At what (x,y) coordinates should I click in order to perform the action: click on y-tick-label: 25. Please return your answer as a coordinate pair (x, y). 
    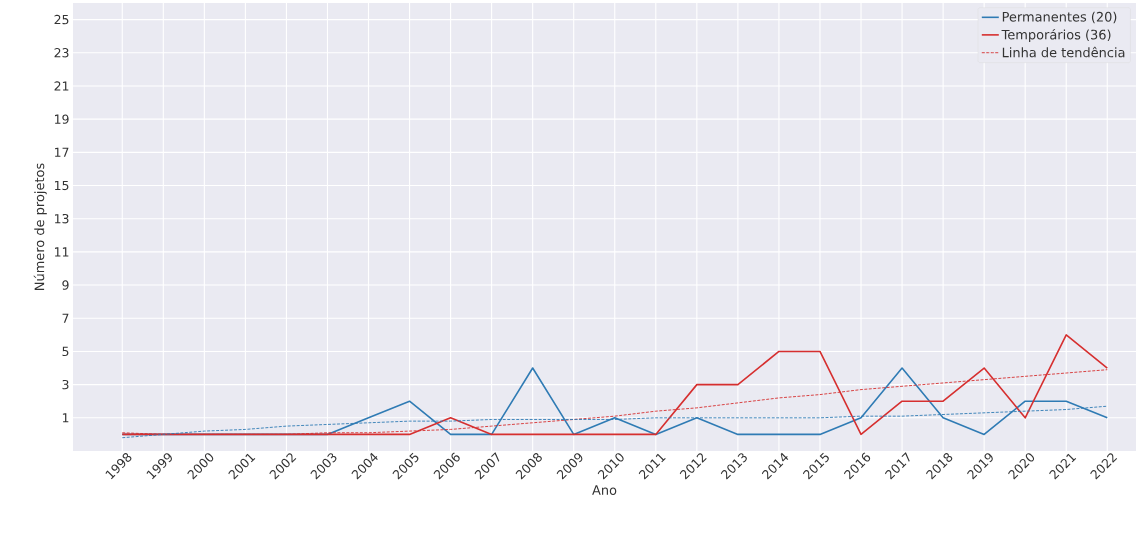
    Looking at the image, I should click on (61, 19).